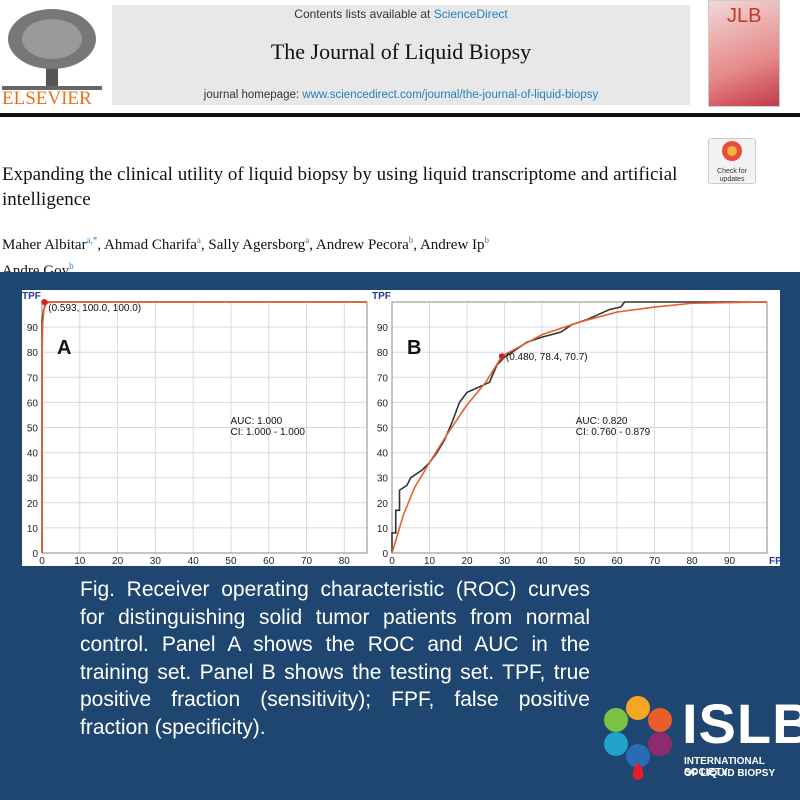 The width and height of the screenshot is (800, 800). I want to click on author: Maher Albitara,*, so click(50, 244).